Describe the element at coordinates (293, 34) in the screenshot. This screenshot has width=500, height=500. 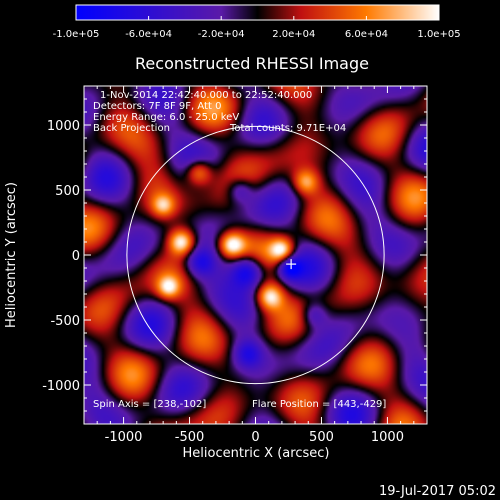
I see `colorbar-tick-label: 2.0e+04` at that location.